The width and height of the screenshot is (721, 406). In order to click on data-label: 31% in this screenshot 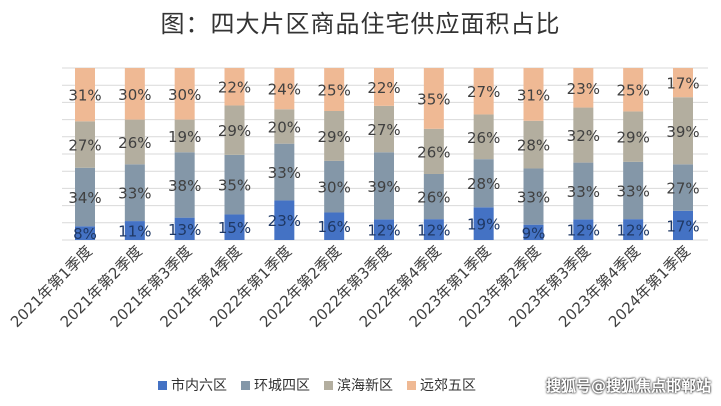, I will do `click(533, 95)`.